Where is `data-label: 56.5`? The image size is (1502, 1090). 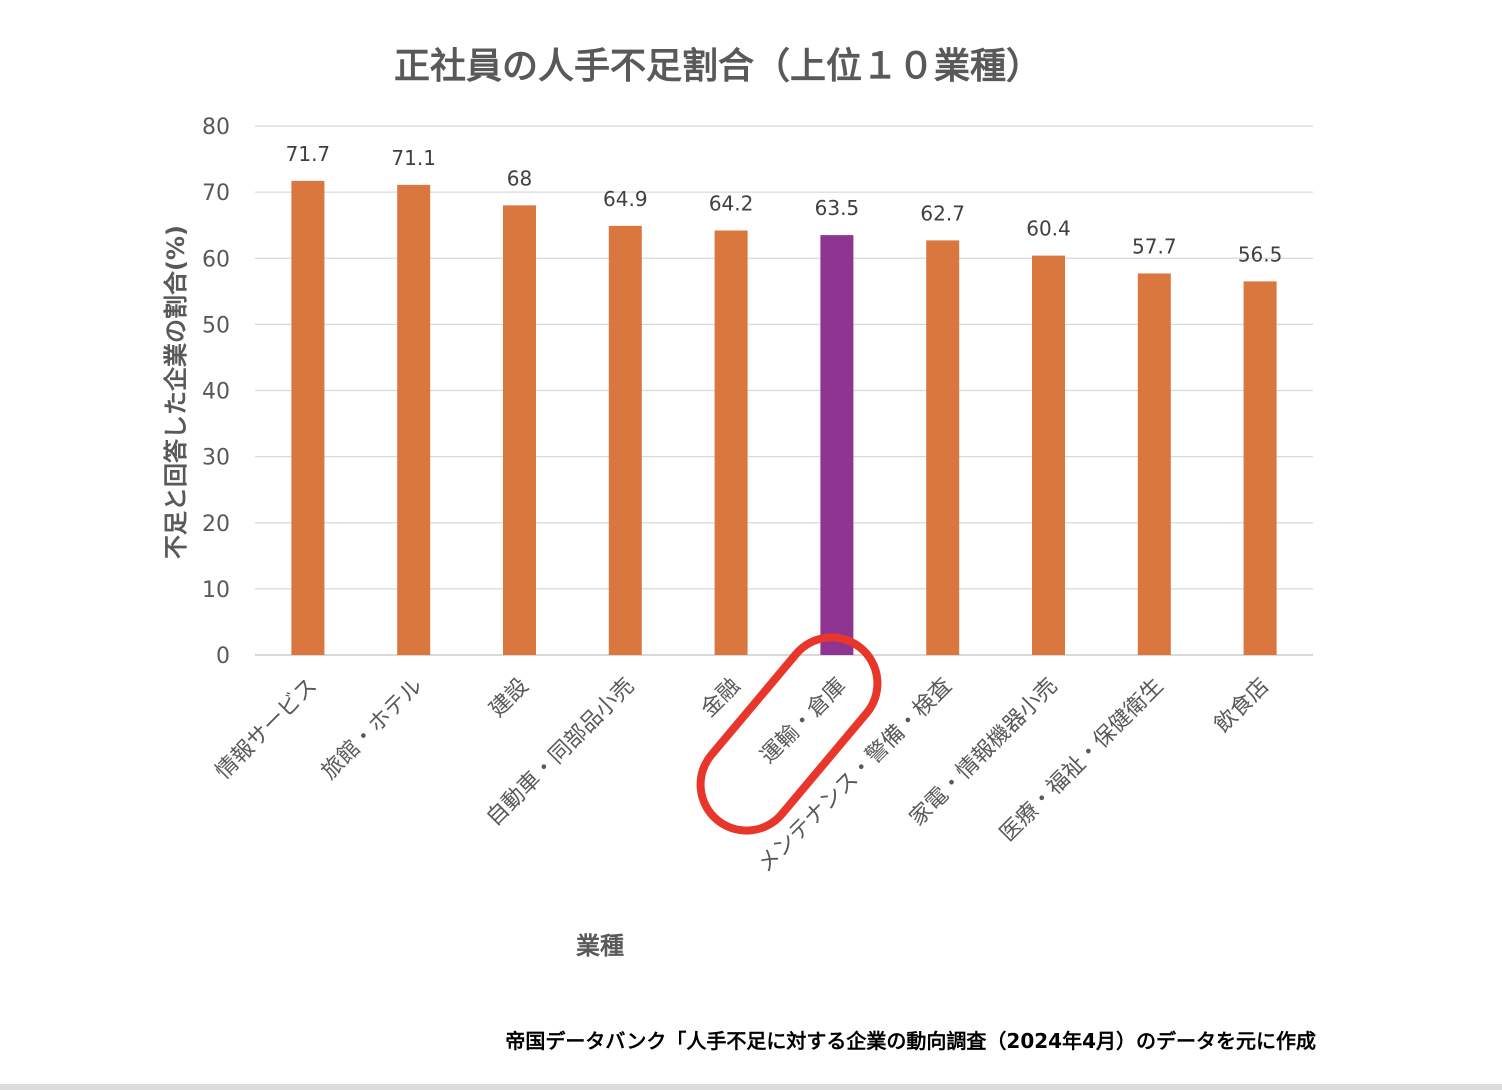
data-label: 56.5 is located at coordinates (1260, 254).